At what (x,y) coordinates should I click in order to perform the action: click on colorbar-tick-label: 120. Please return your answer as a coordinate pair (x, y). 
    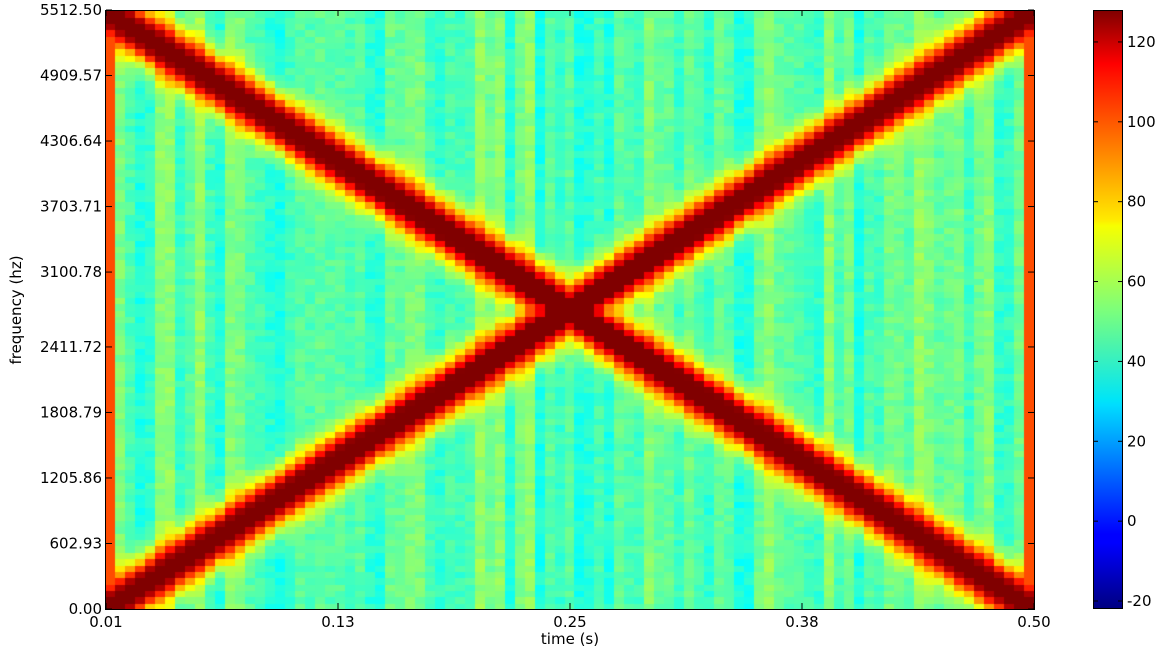
    Looking at the image, I should click on (1141, 42).